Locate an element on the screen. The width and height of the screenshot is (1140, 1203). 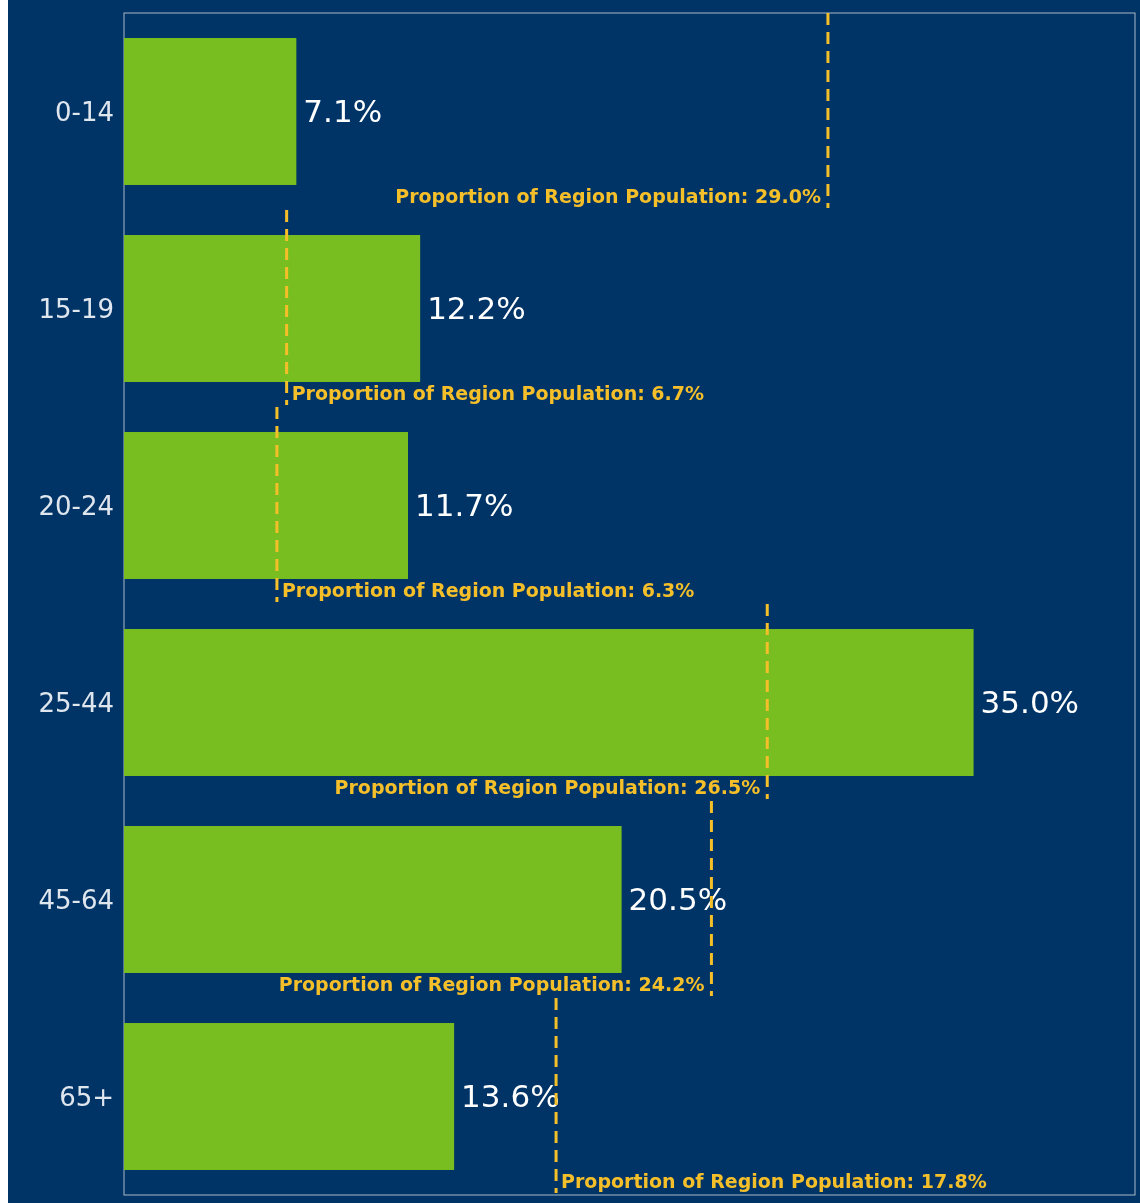
data-label: 11.7% is located at coordinates (464, 505).